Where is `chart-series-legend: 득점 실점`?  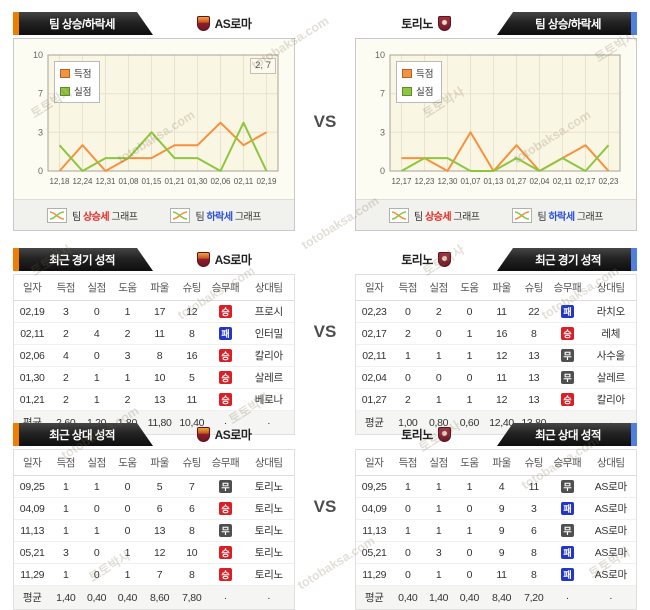 chart-series-legend: 득점 실점 is located at coordinates (77, 82).